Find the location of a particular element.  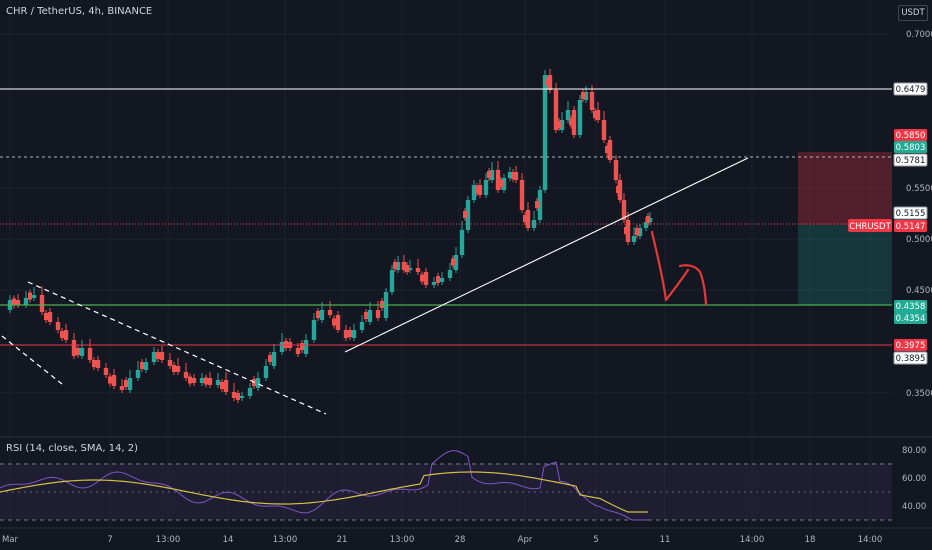

svg-text: 0.5147 is located at coordinates (911, 227).